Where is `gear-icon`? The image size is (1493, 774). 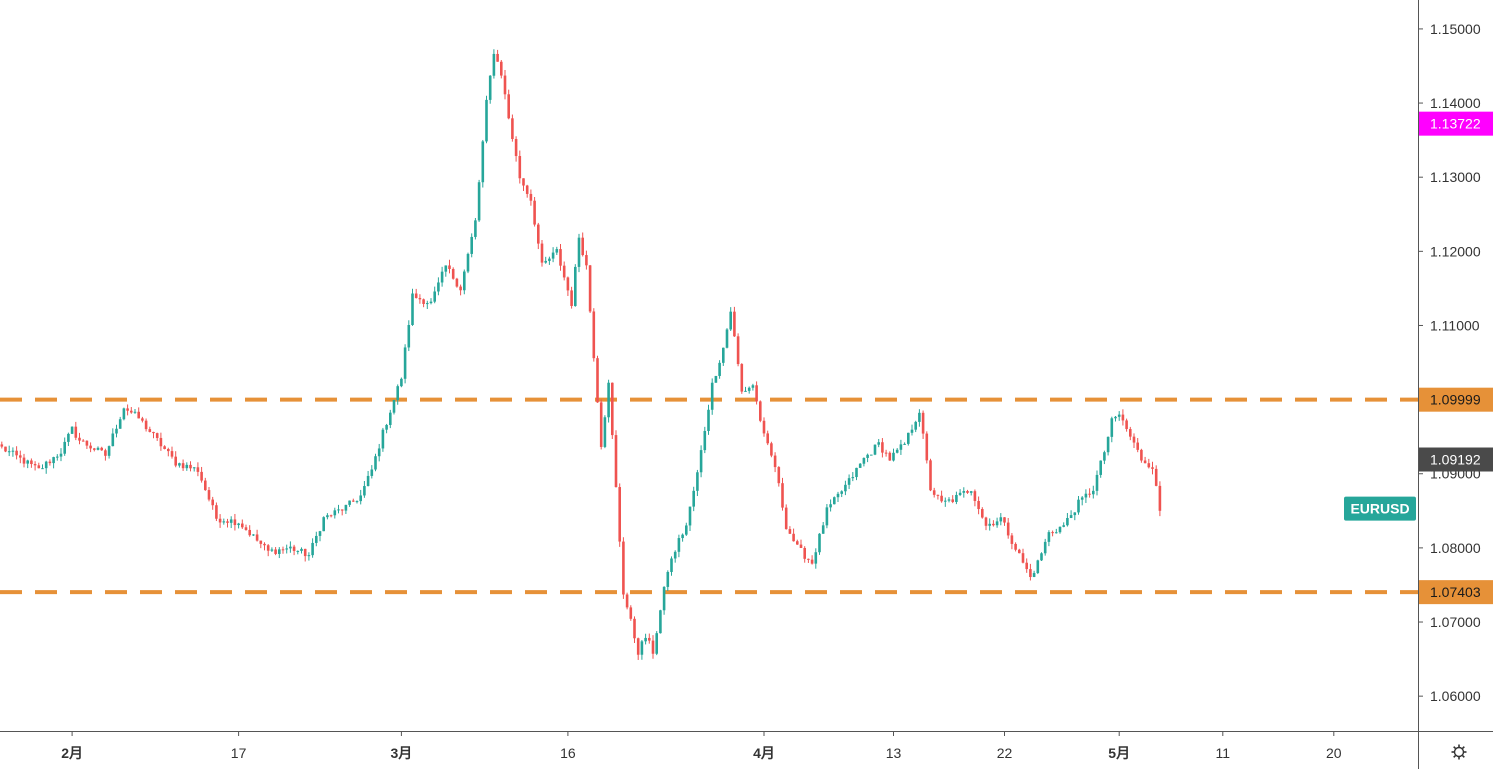
gear-icon is located at coordinates (1459, 752).